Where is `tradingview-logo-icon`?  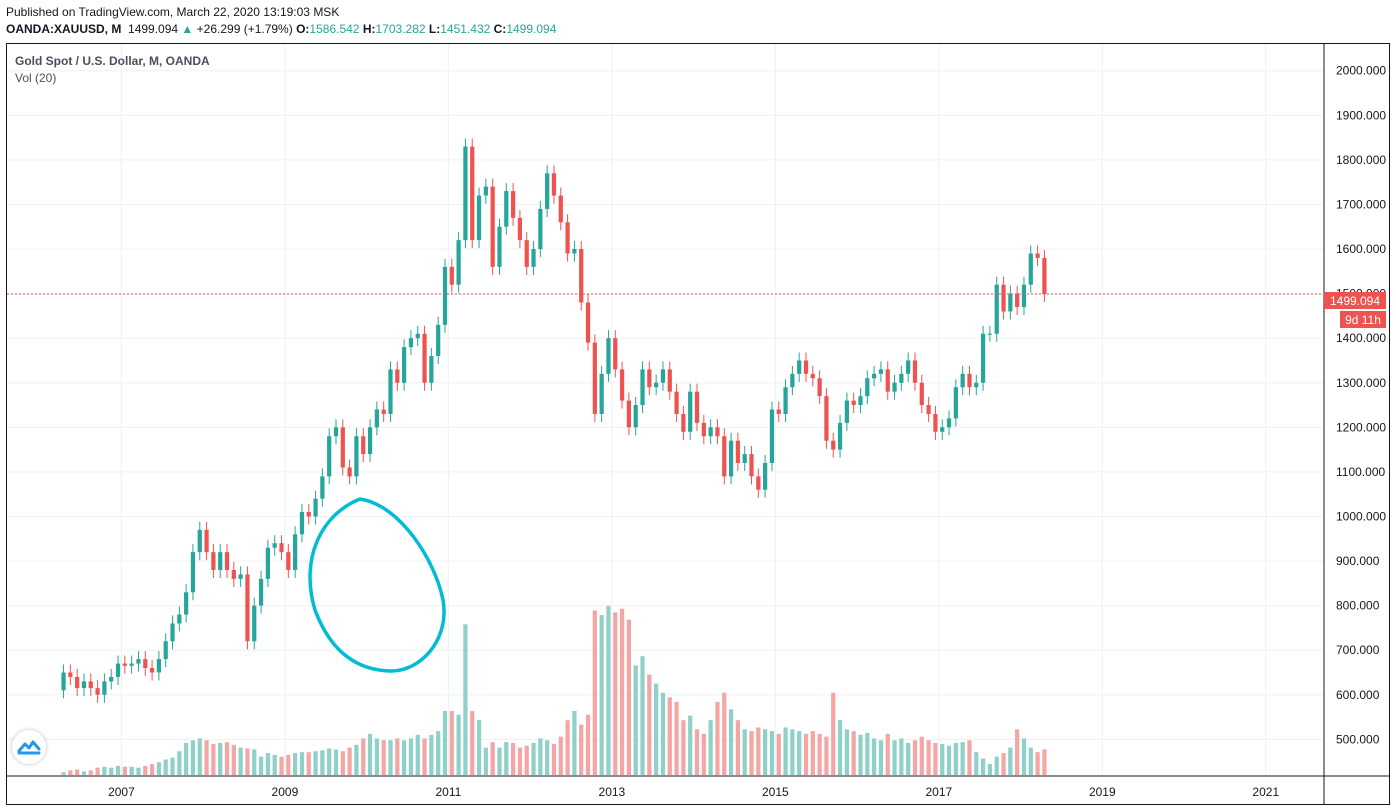 tradingview-logo-icon is located at coordinates (29, 747).